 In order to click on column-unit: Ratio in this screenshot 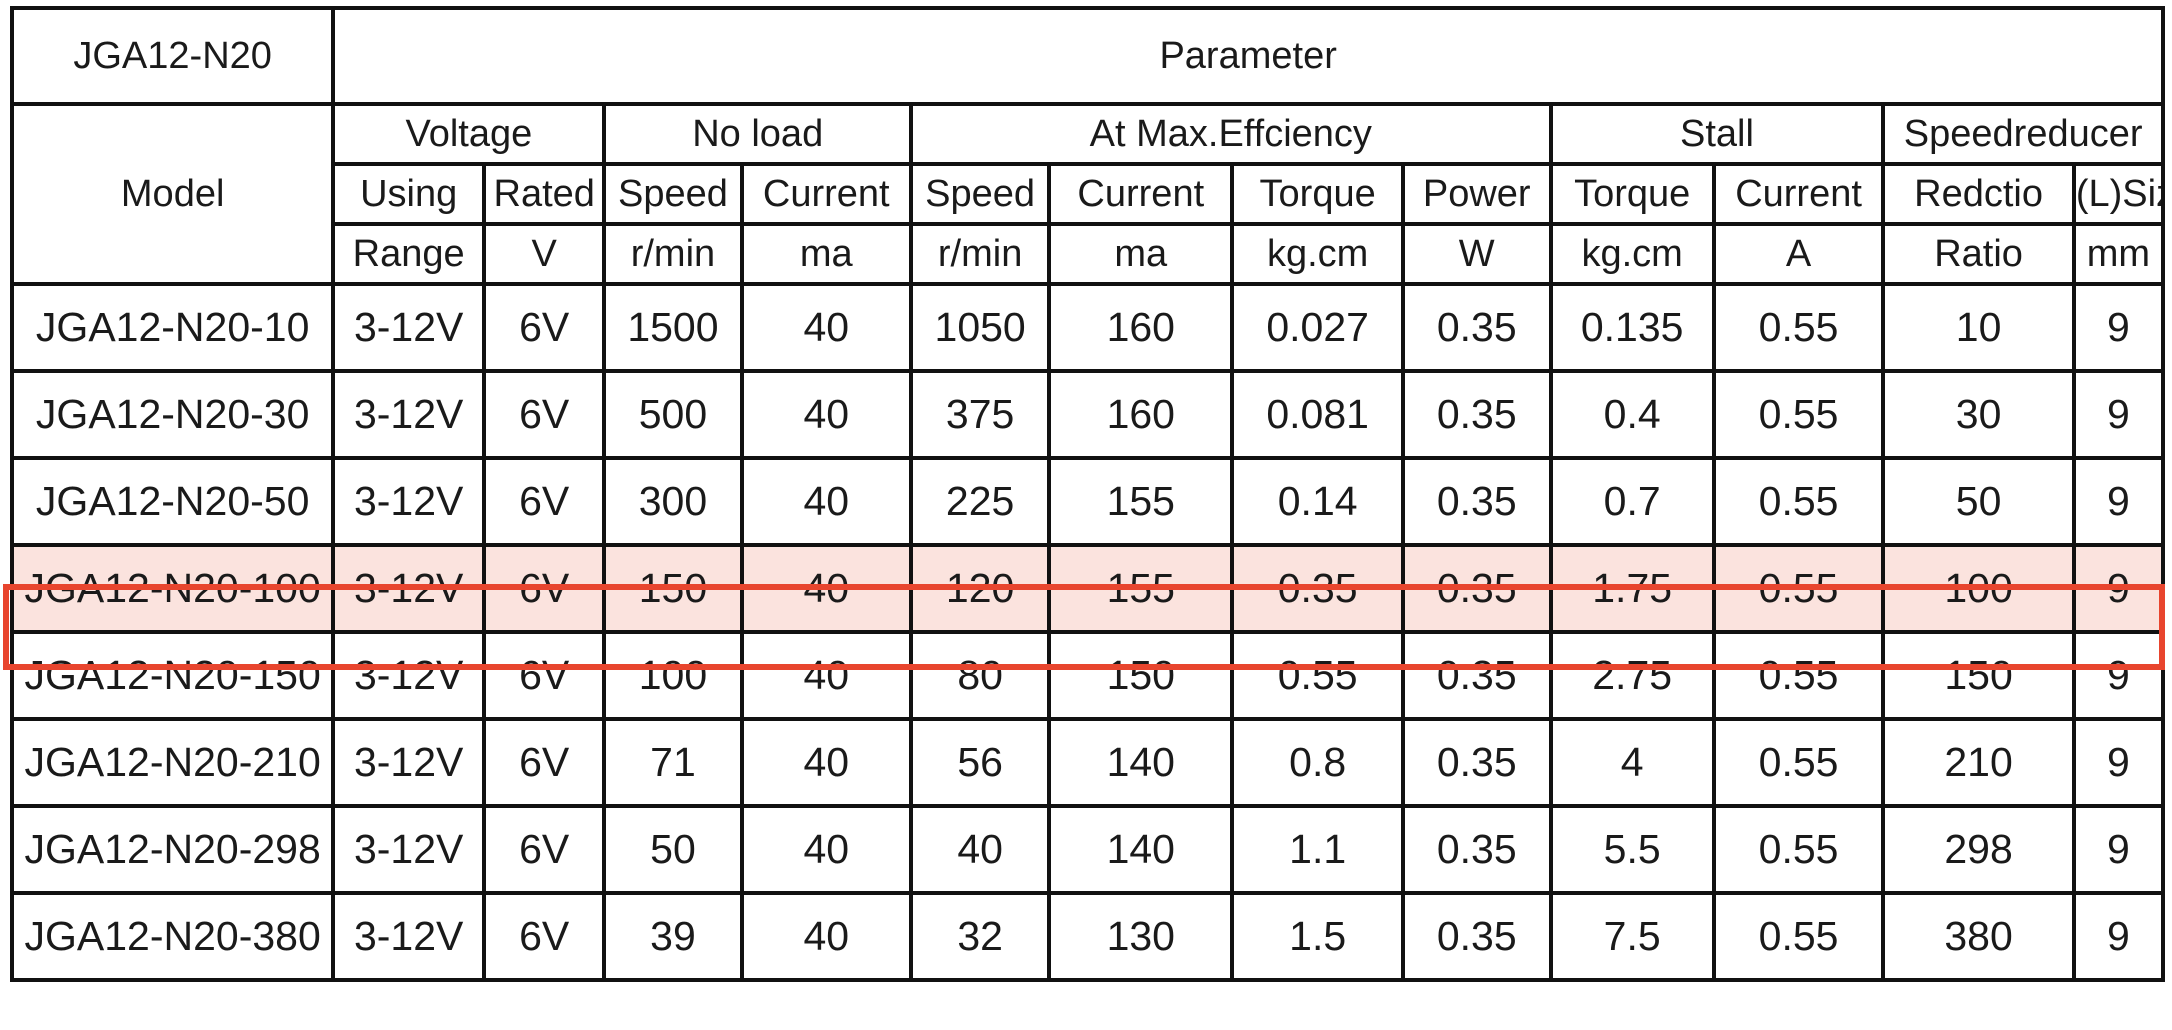, I will do `click(1978, 254)`.